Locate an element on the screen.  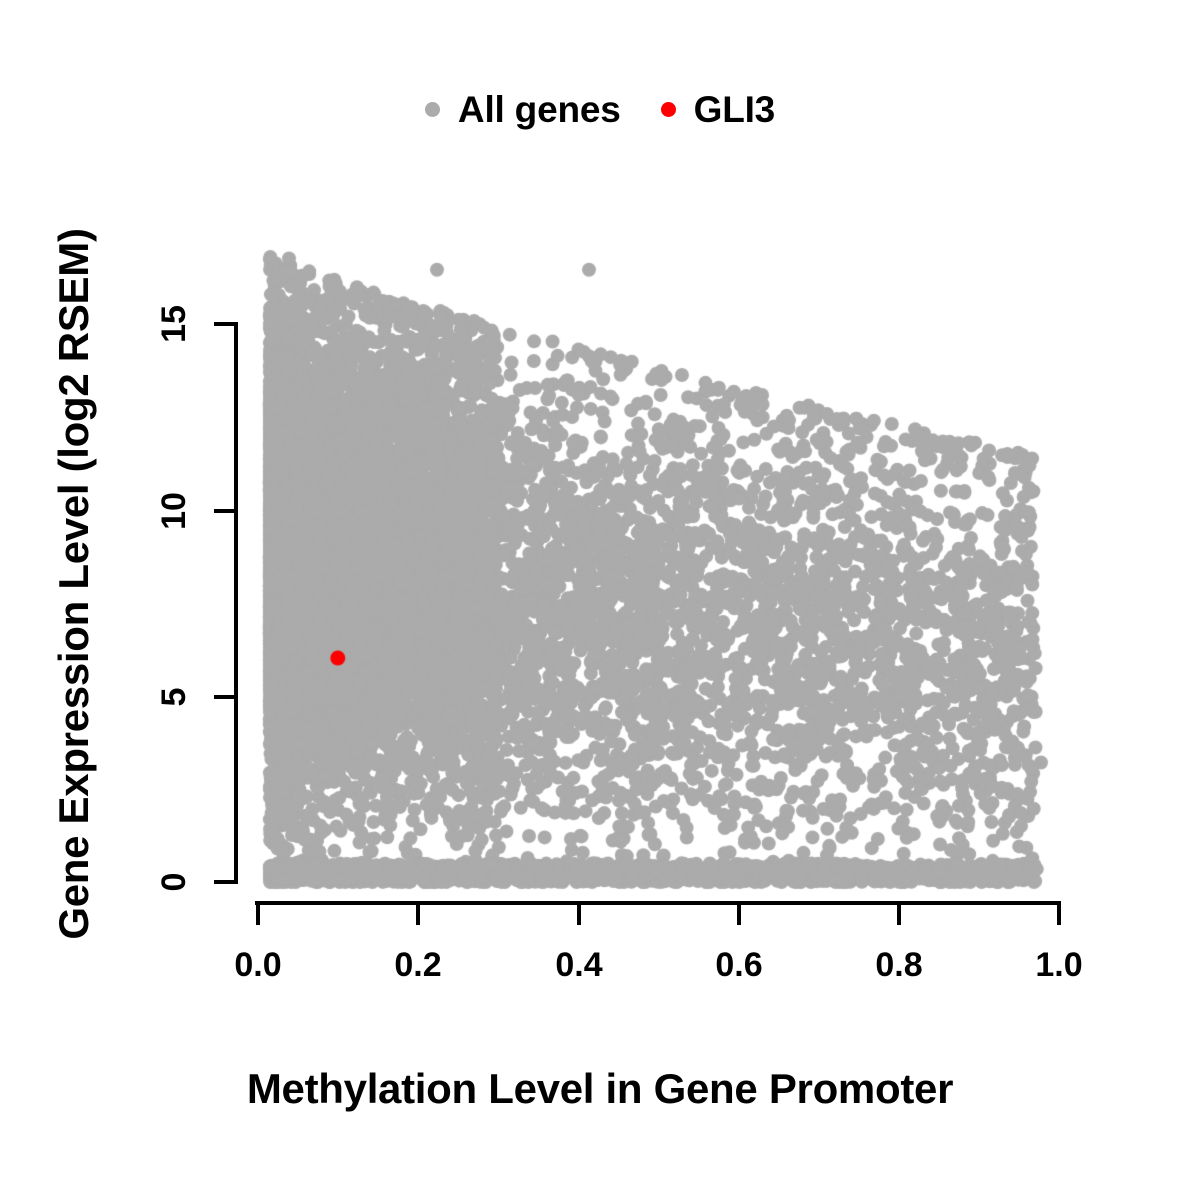
x-axis-tick-label-0-6: 0.6 is located at coordinates (739, 965).